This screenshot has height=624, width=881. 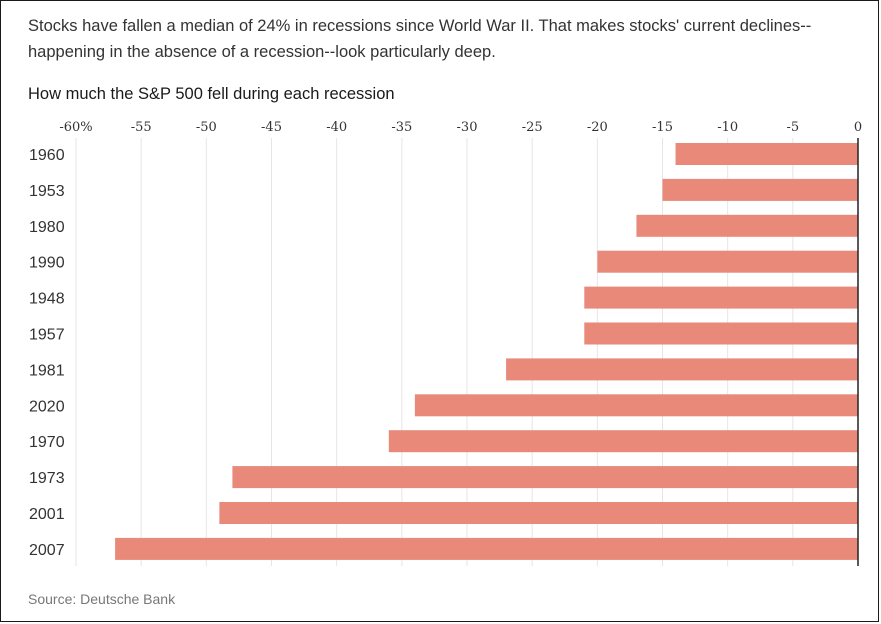 I want to click on category-label: 1973, so click(x=47, y=478).